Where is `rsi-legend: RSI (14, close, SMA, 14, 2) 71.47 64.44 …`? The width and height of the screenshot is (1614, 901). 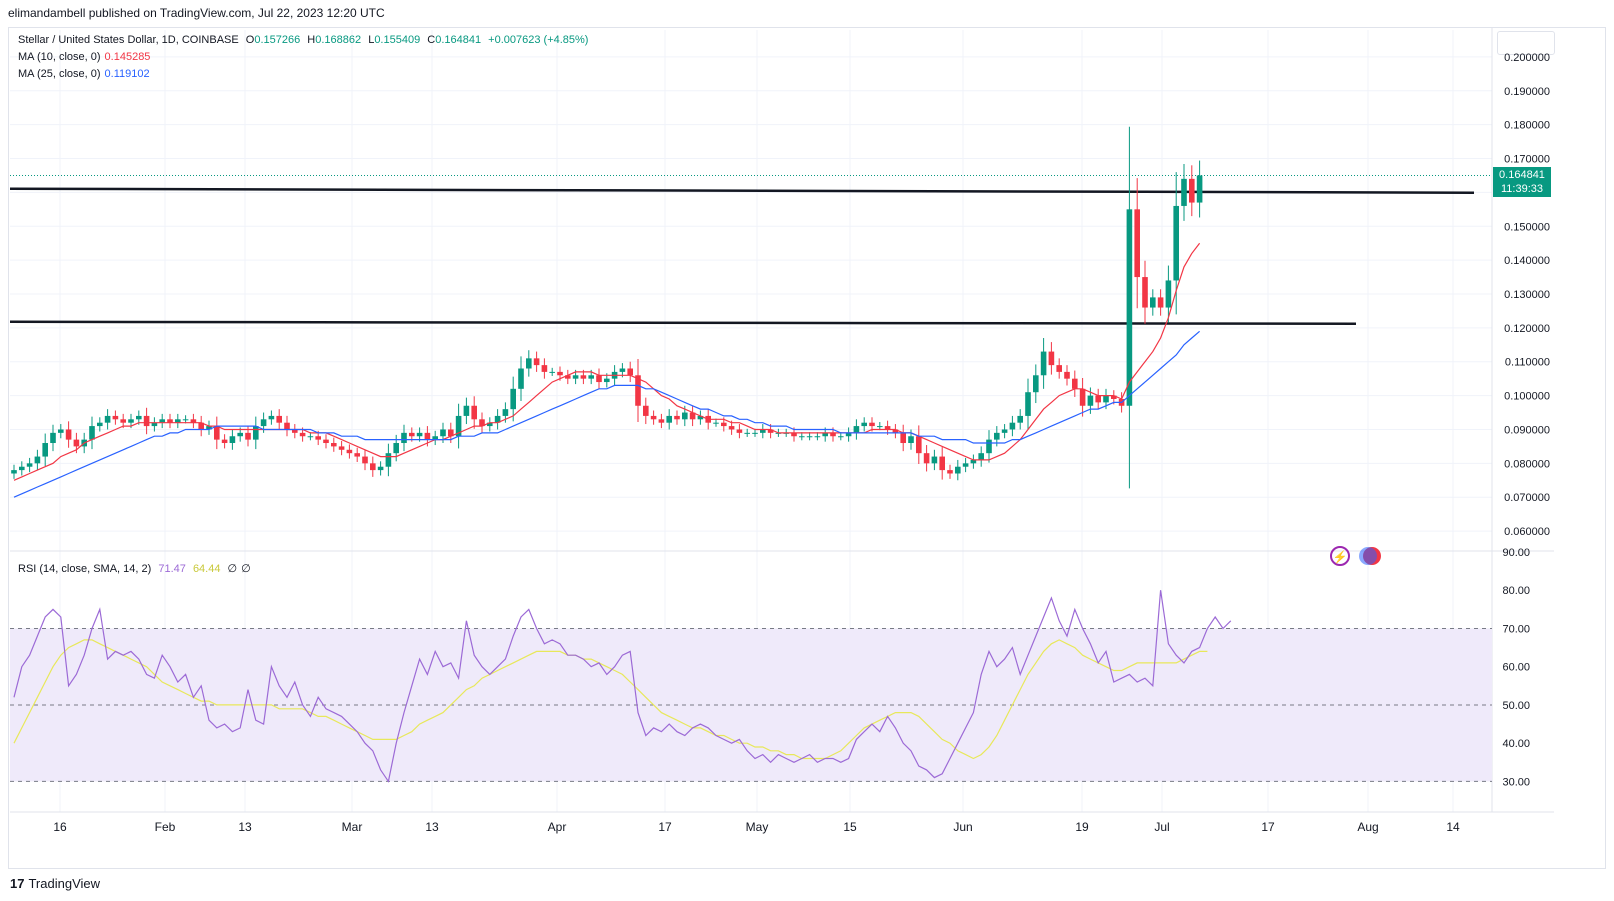 rsi-legend: RSI (14, close, SMA, 14, 2) 71.47 64.44 … is located at coordinates (134, 569).